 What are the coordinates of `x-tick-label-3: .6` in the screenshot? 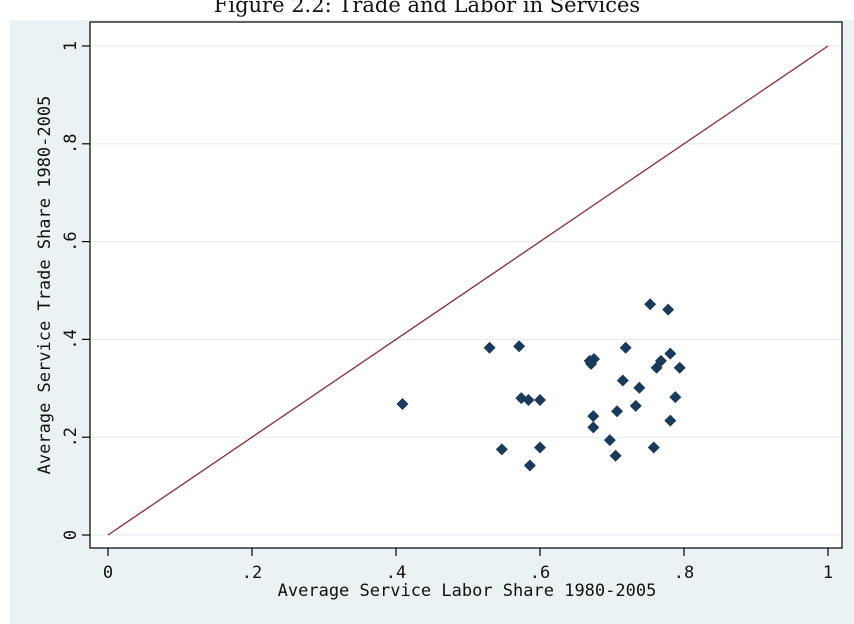 It's located at (540, 573).